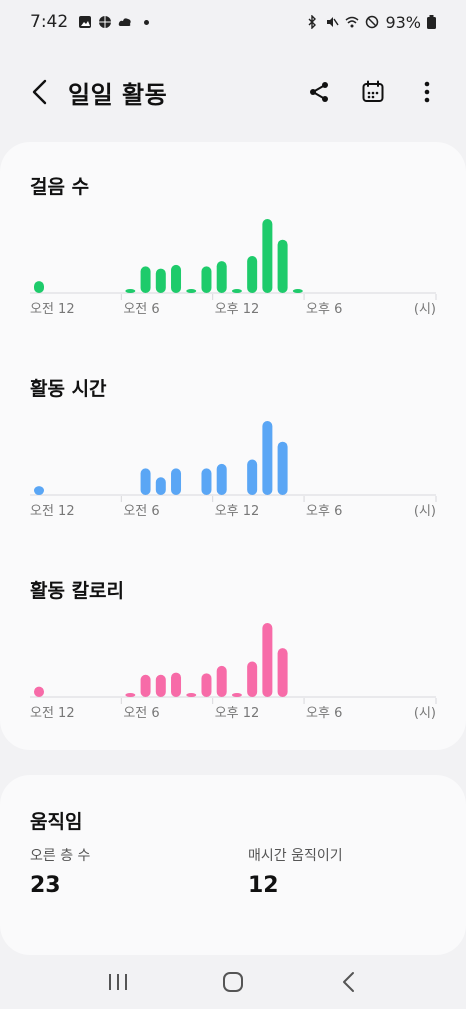 The height and width of the screenshot is (1009, 466). What do you see at coordinates (49, 22) in the screenshot?
I see `status-time: 7:42` at bounding box center [49, 22].